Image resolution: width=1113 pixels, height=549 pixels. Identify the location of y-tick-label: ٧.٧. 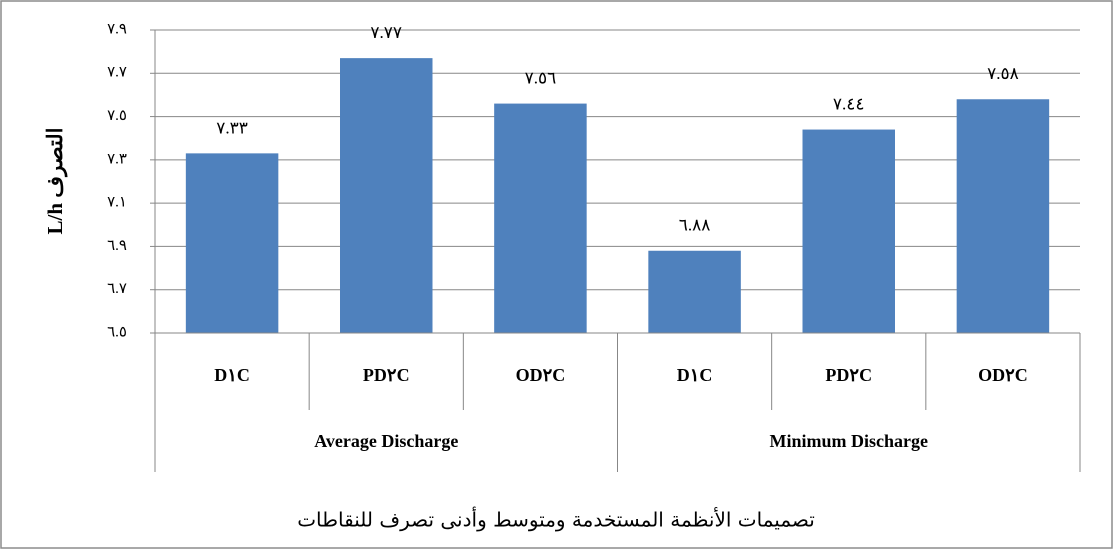
(117, 73).